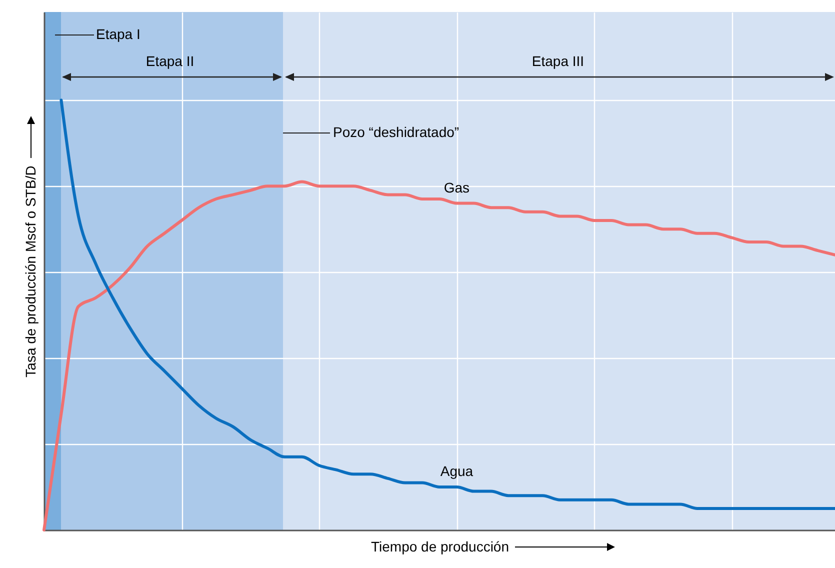 The width and height of the screenshot is (835, 568). I want to click on text: Etapa III, so click(558, 61).